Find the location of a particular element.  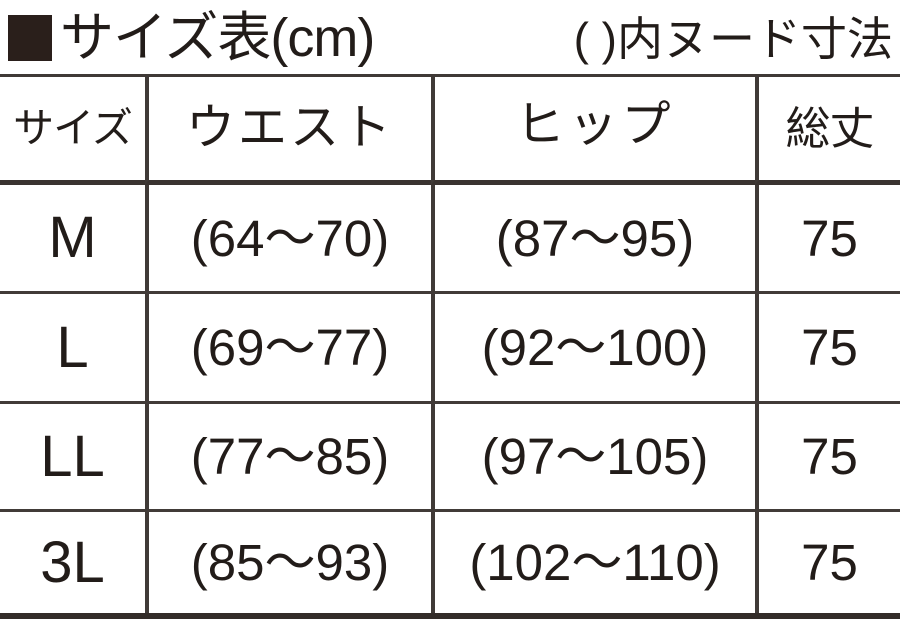

nude-size-note: ( )内ヌード寸法 is located at coordinates (733, 39).